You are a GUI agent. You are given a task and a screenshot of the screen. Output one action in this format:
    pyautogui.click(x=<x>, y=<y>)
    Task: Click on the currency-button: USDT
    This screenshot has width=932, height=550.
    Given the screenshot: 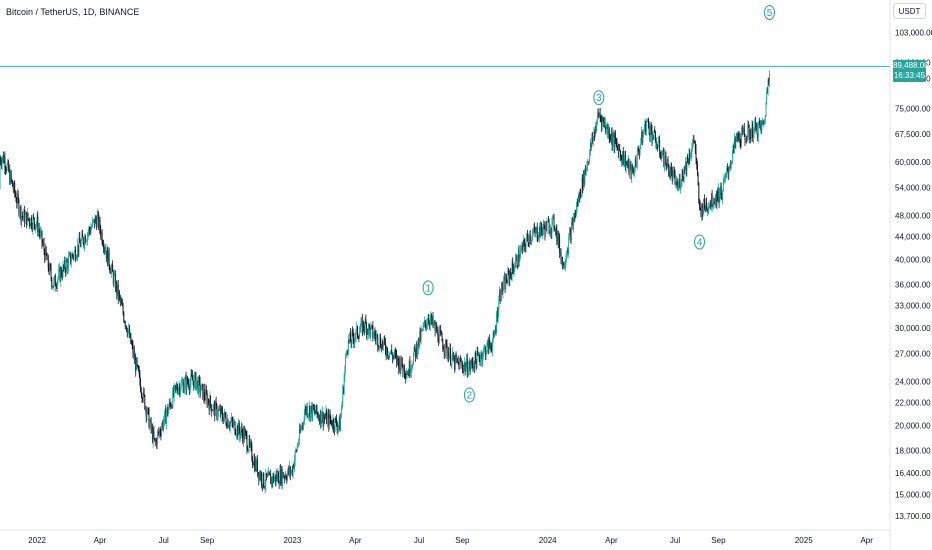 What is the action you would take?
    pyautogui.click(x=909, y=11)
    